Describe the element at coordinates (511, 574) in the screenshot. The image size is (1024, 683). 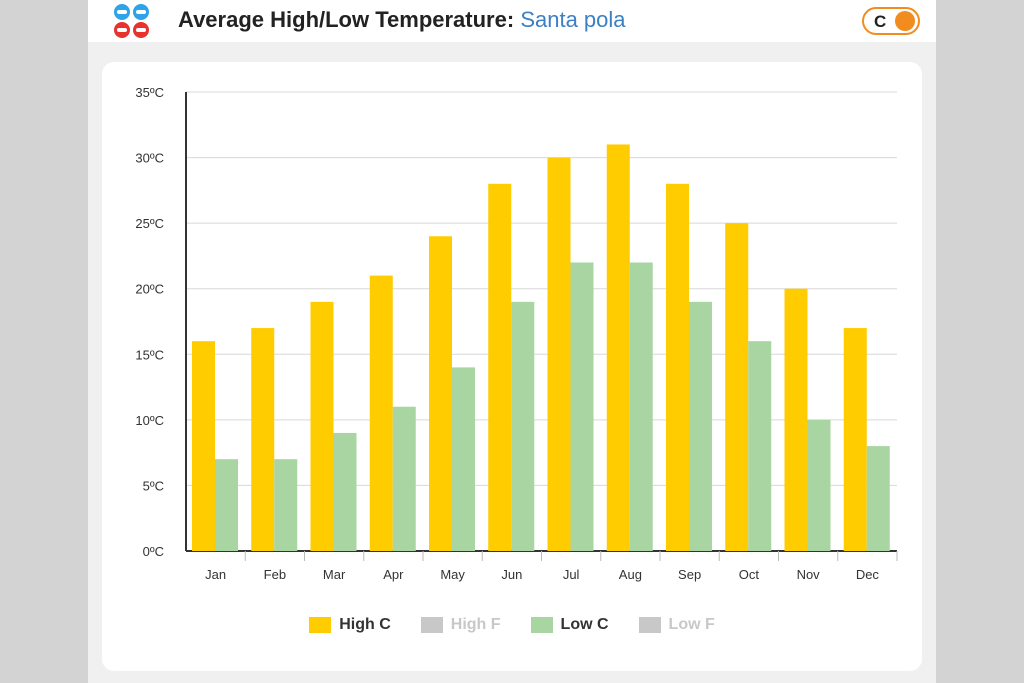
I see `x-tick-label: Jun` at that location.